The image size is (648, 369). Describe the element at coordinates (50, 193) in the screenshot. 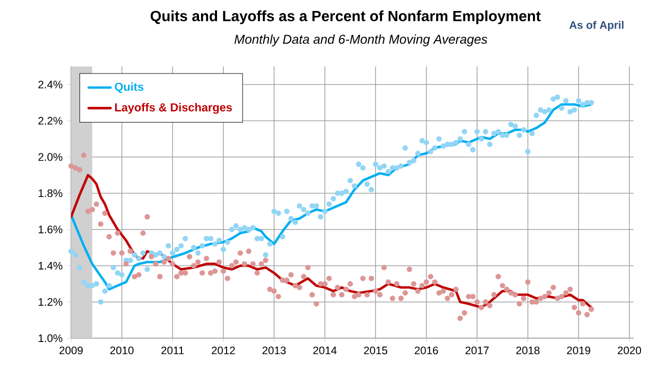

I see `y-tick-label: 1.8%` at that location.